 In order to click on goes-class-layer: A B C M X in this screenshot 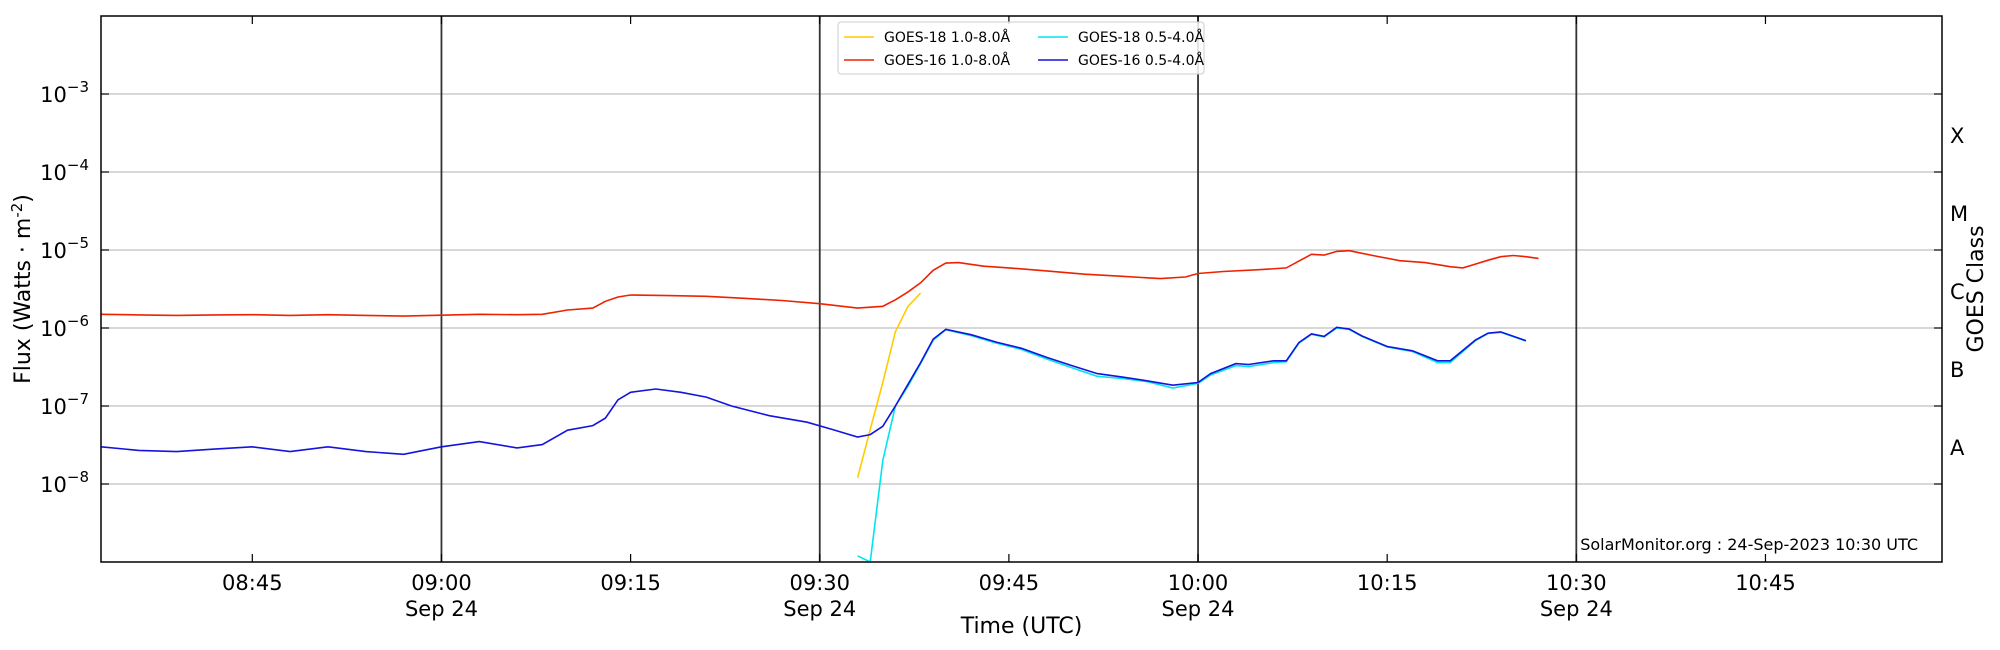, I will do `click(1959, 292)`.